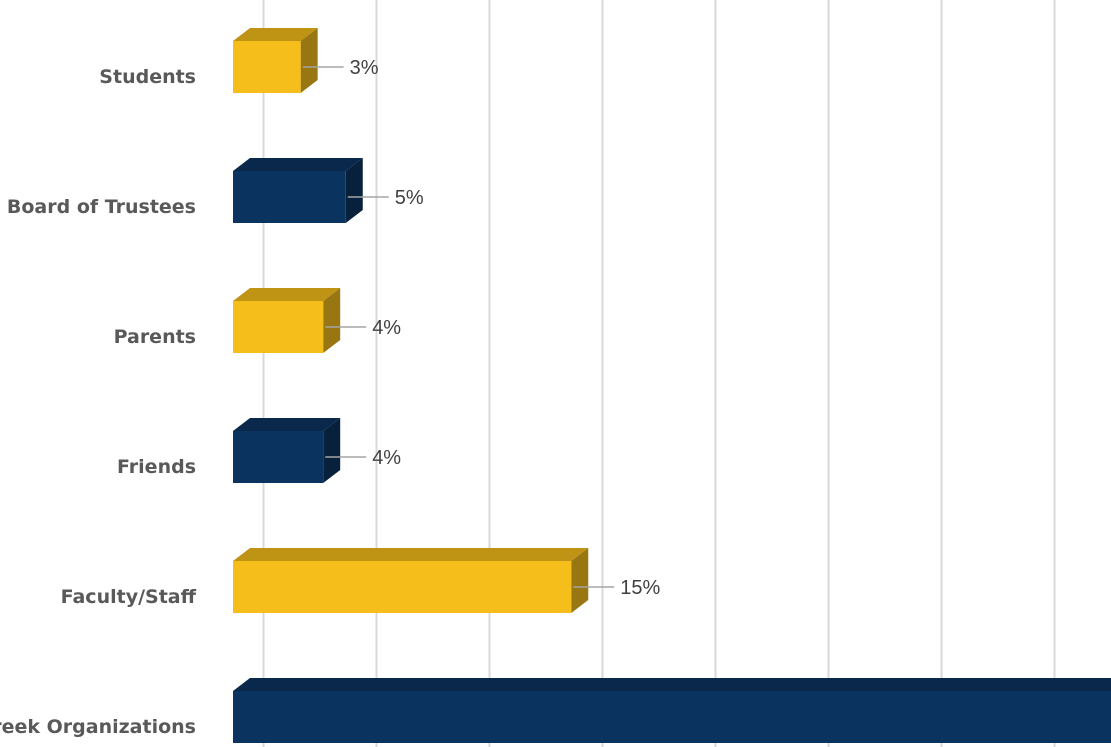 This screenshot has width=1111, height=747. What do you see at coordinates (129, 597) in the screenshot?
I see `category-label: Faculty/Staff` at bounding box center [129, 597].